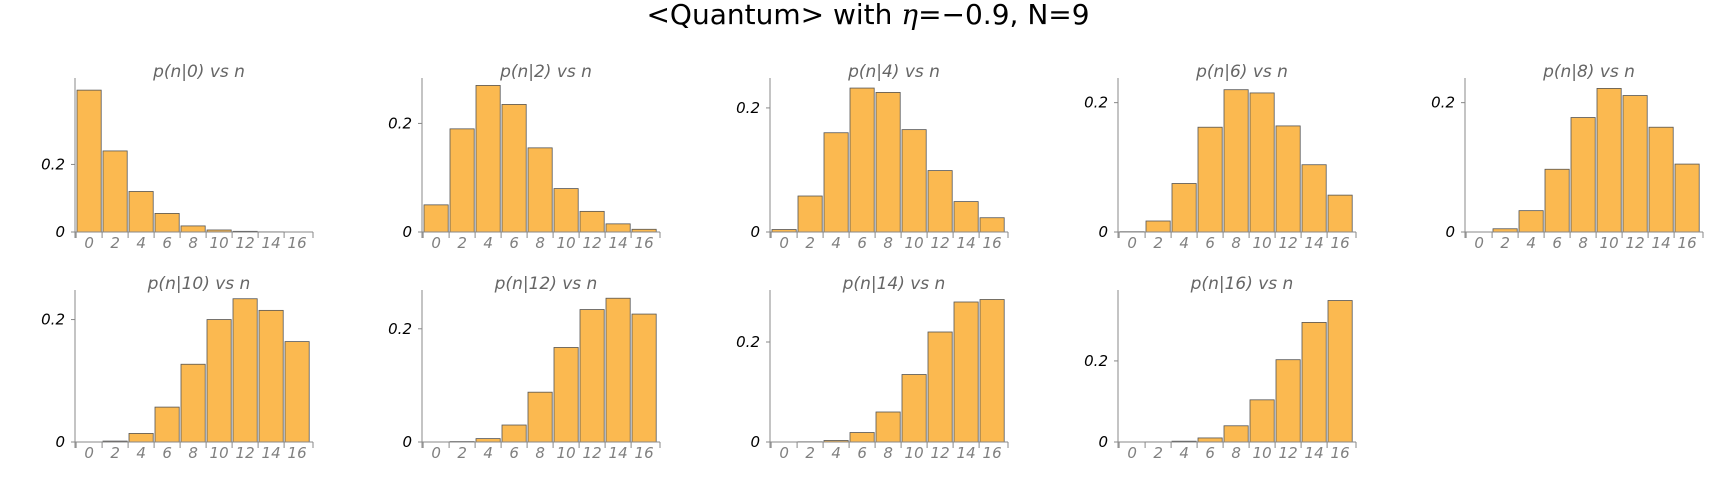 The height and width of the screenshot is (486, 1736). Describe the element at coordinates (198, 72) in the screenshot. I see `panel-title: p(n|0) vs n` at that location.